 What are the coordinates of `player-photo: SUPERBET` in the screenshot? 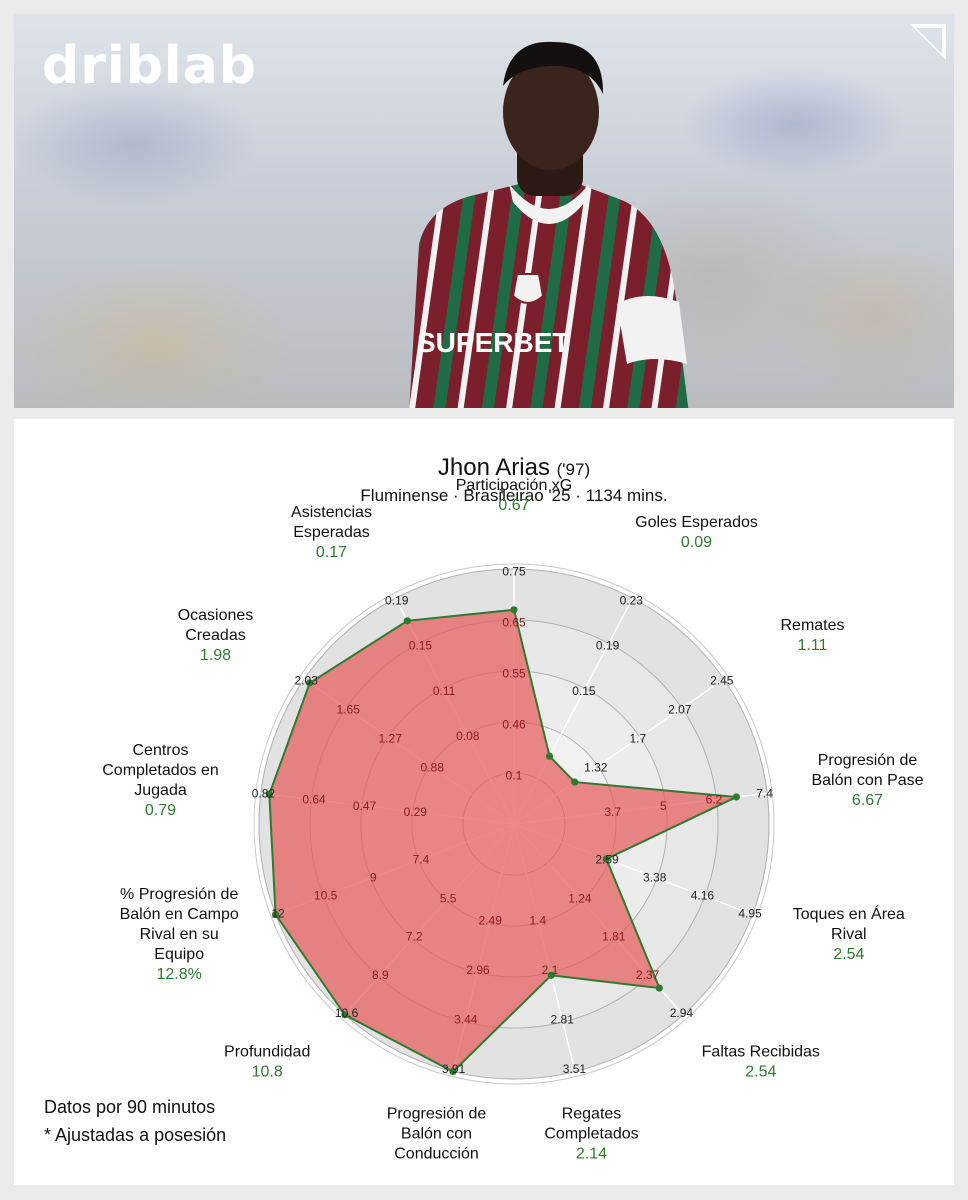 It's located at (549, 224).